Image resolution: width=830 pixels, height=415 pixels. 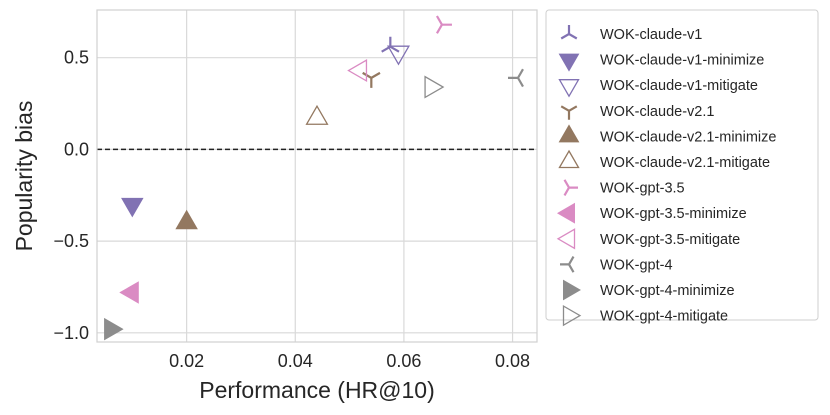 I want to click on x-axis-ticks: 0.02 0.04 0.06 0.08, so click(x=349, y=361).